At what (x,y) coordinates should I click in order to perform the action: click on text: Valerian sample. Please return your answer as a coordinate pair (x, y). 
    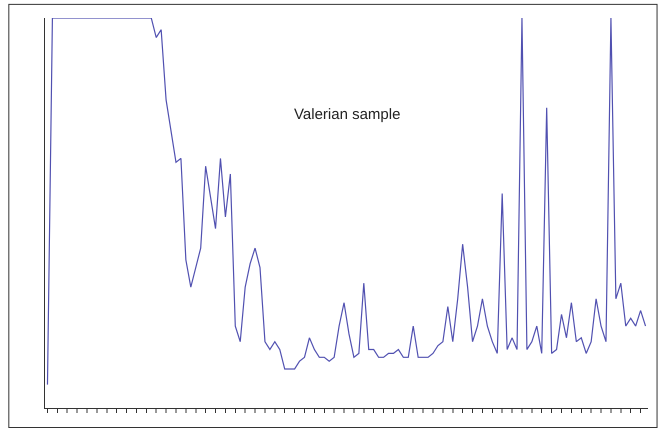
    Looking at the image, I should click on (347, 114).